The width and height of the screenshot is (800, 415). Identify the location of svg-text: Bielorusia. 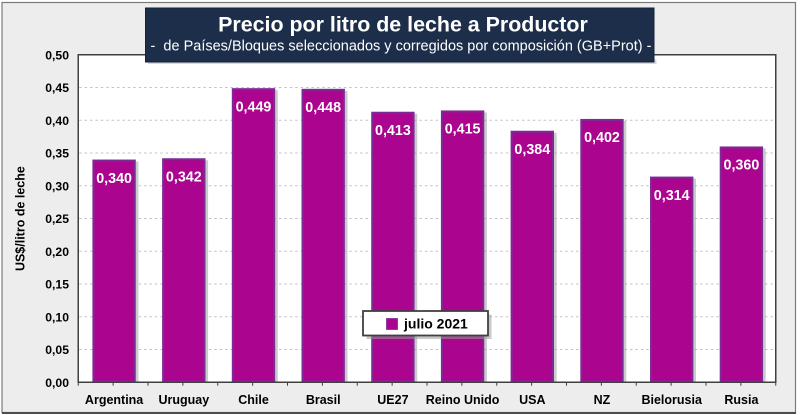
(671, 400).